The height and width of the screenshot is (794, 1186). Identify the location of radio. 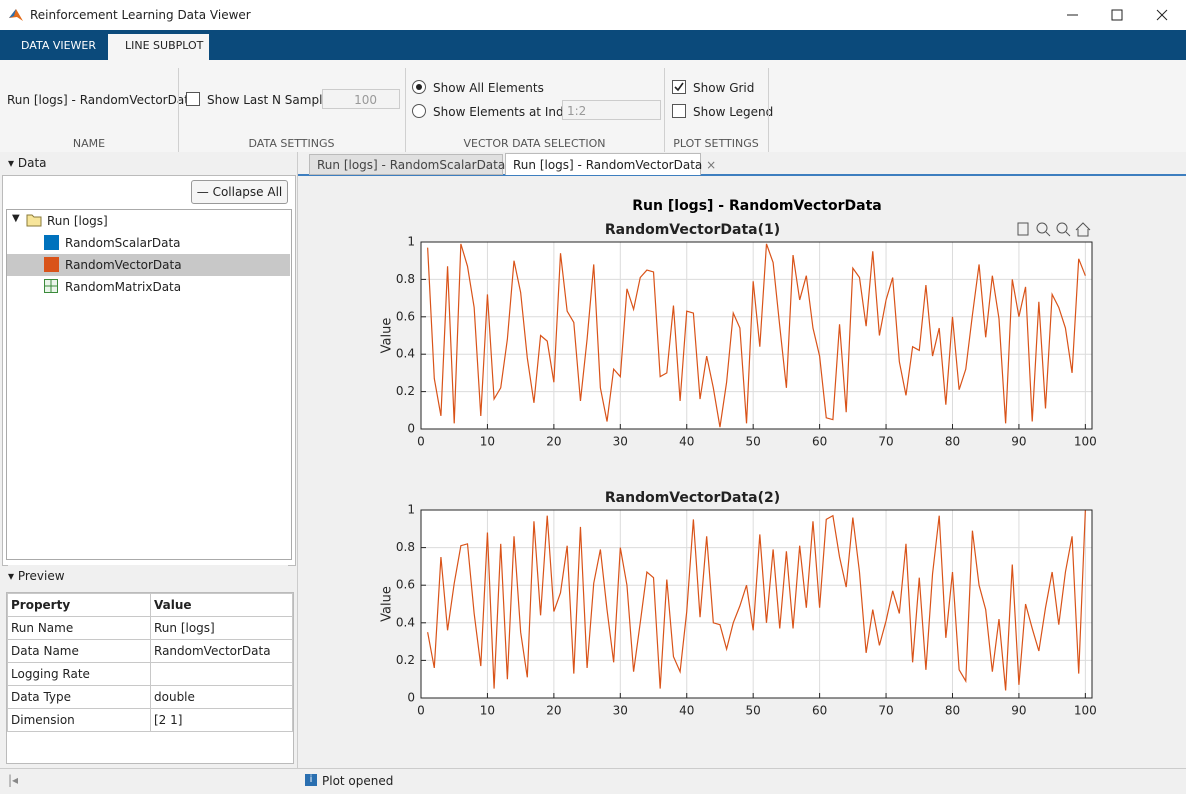
(419, 111).